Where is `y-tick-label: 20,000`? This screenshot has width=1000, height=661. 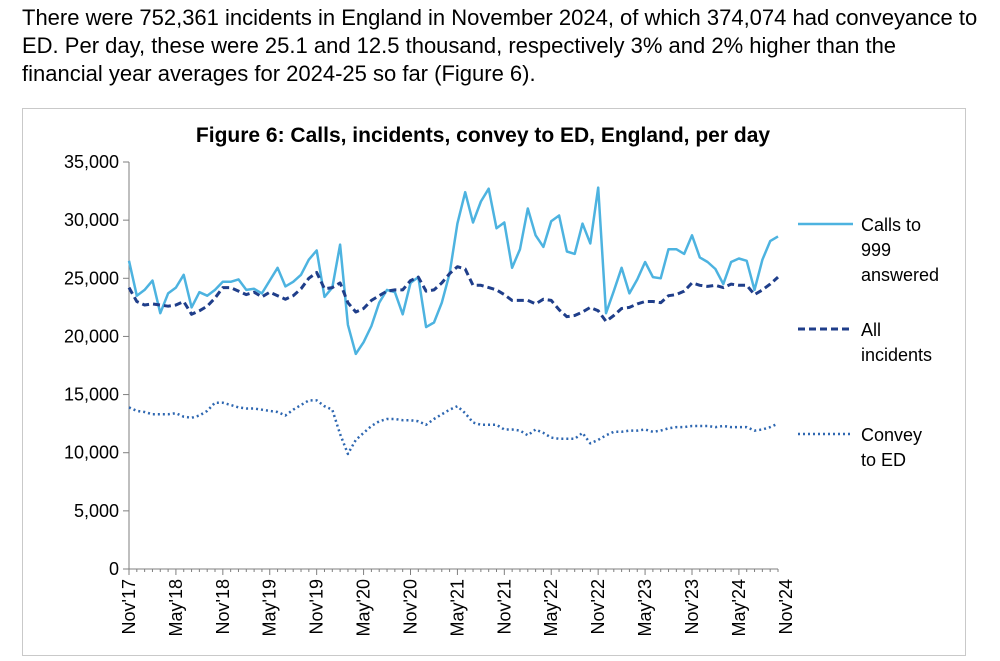 y-tick-label: 20,000 is located at coordinates (91, 336).